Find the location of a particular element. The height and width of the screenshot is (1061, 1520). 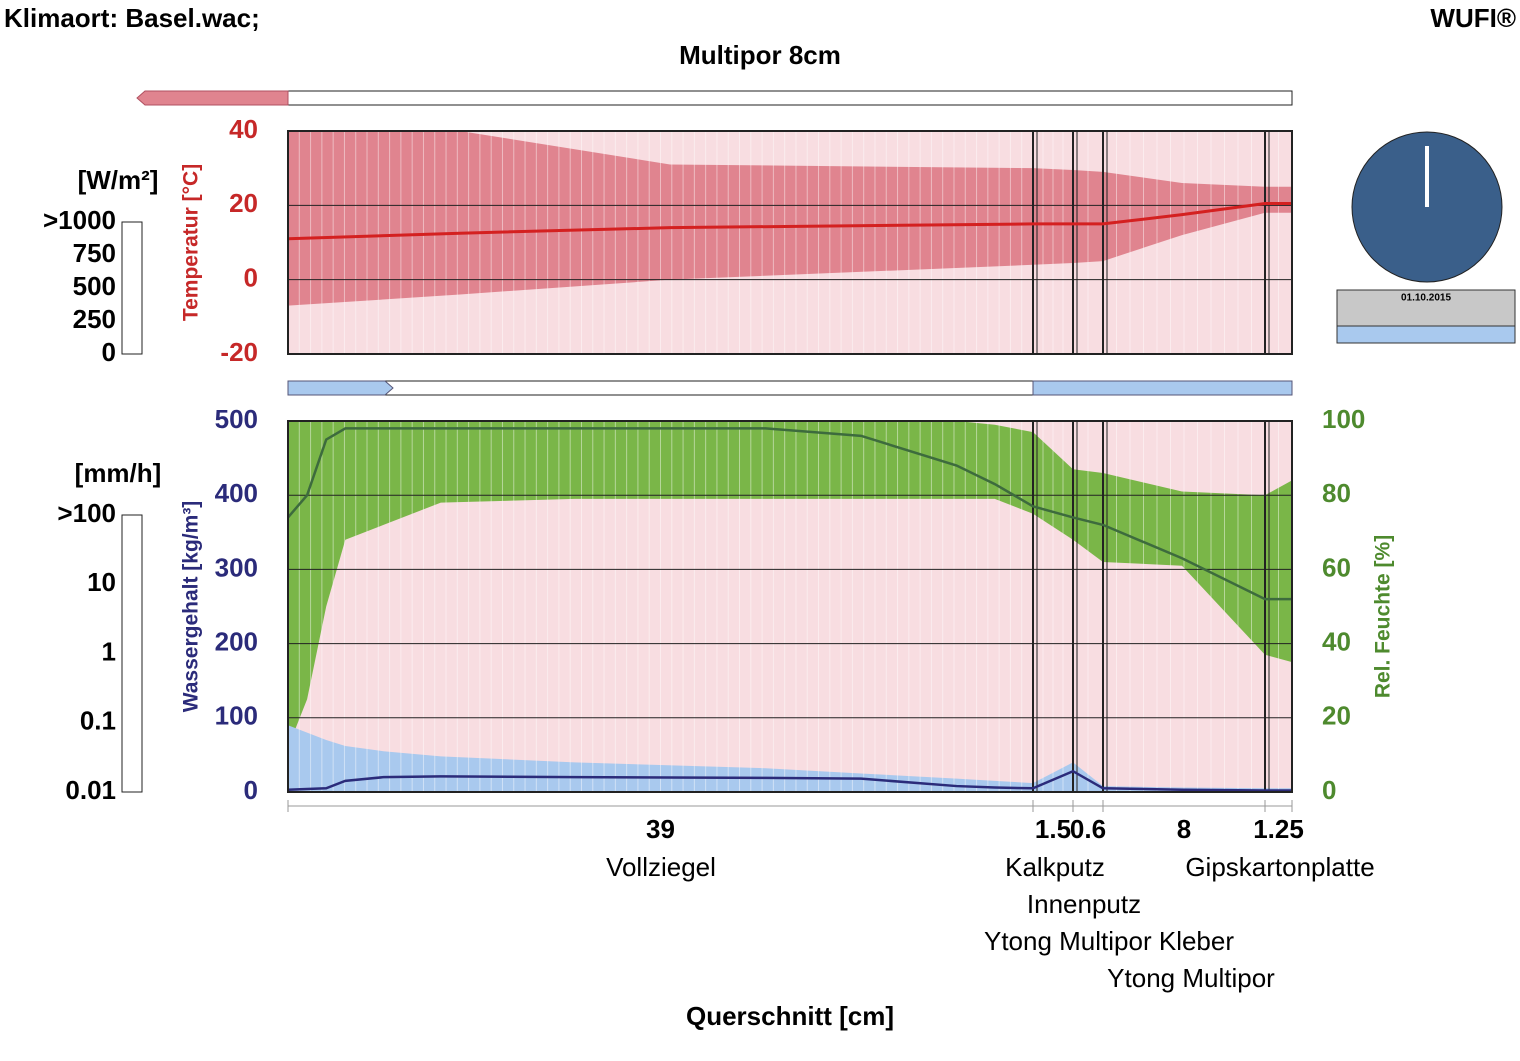

layer-thickness: 1.25 is located at coordinates (1278, 829).